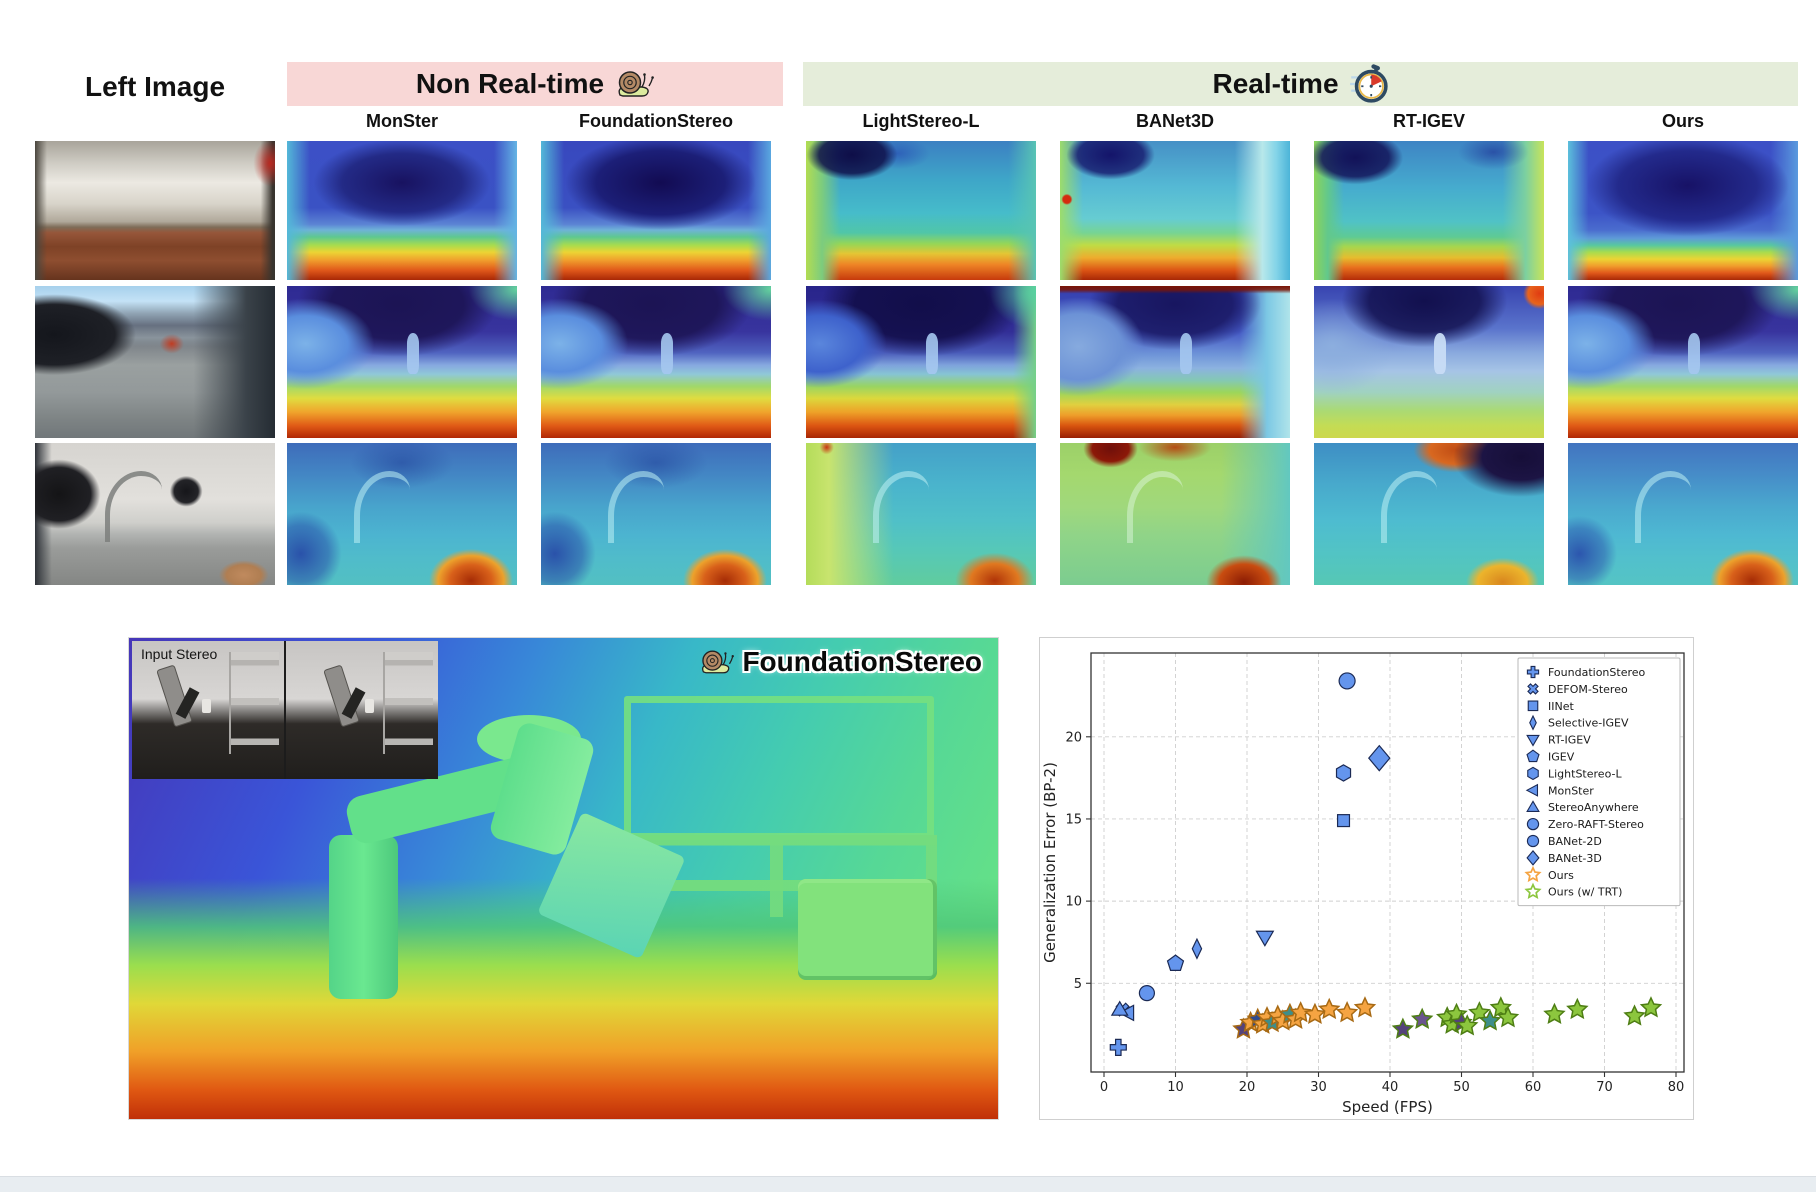 The width and height of the screenshot is (1816, 1192). I want to click on depth-map-ours-street, so click(1683, 362).